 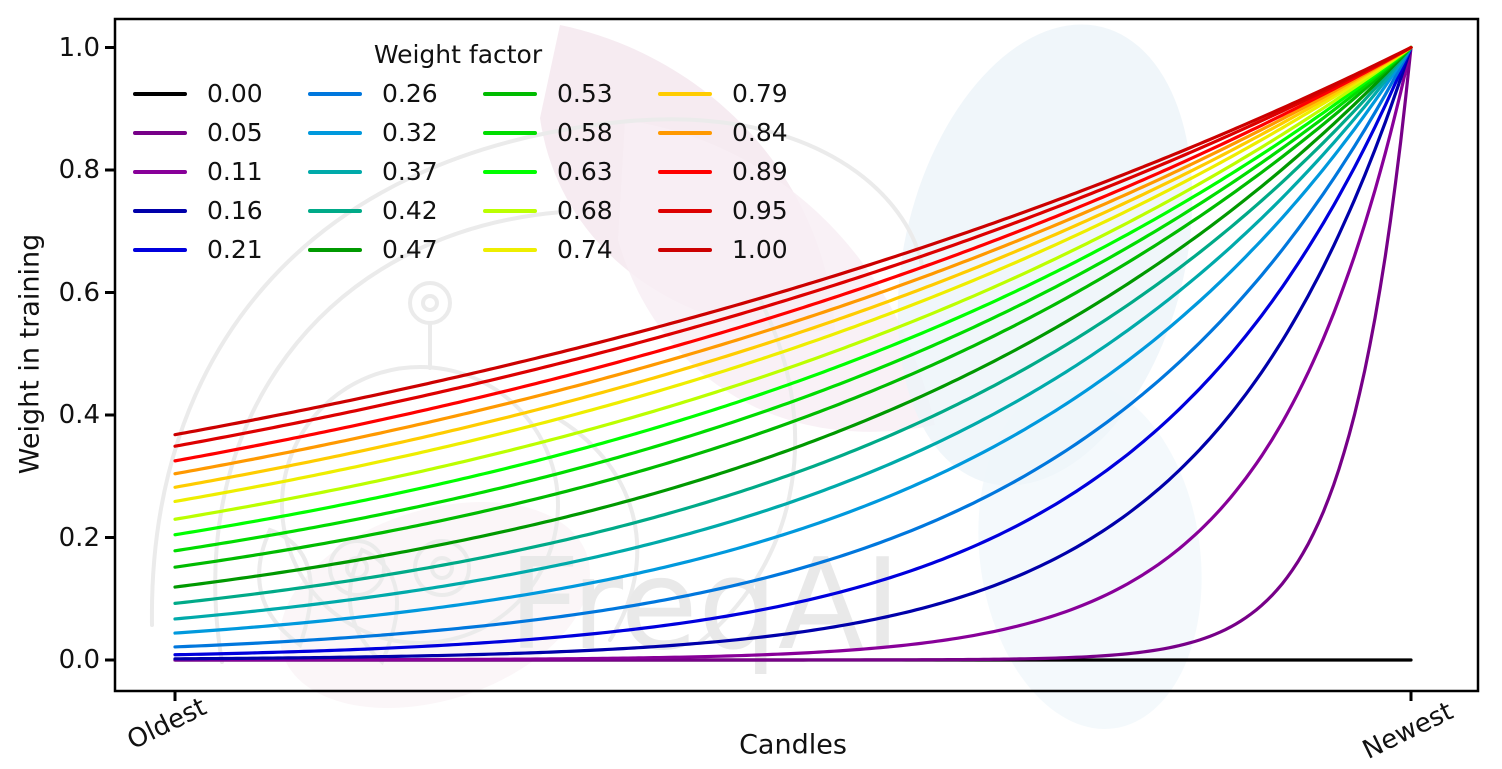 What do you see at coordinates (585, 249) in the screenshot?
I see `legend-label: 0.74` at bounding box center [585, 249].